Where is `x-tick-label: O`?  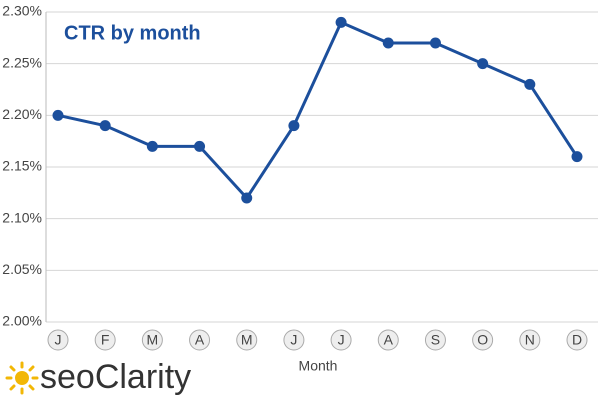 x-tick-label: O is located at coordinates (482, 340).